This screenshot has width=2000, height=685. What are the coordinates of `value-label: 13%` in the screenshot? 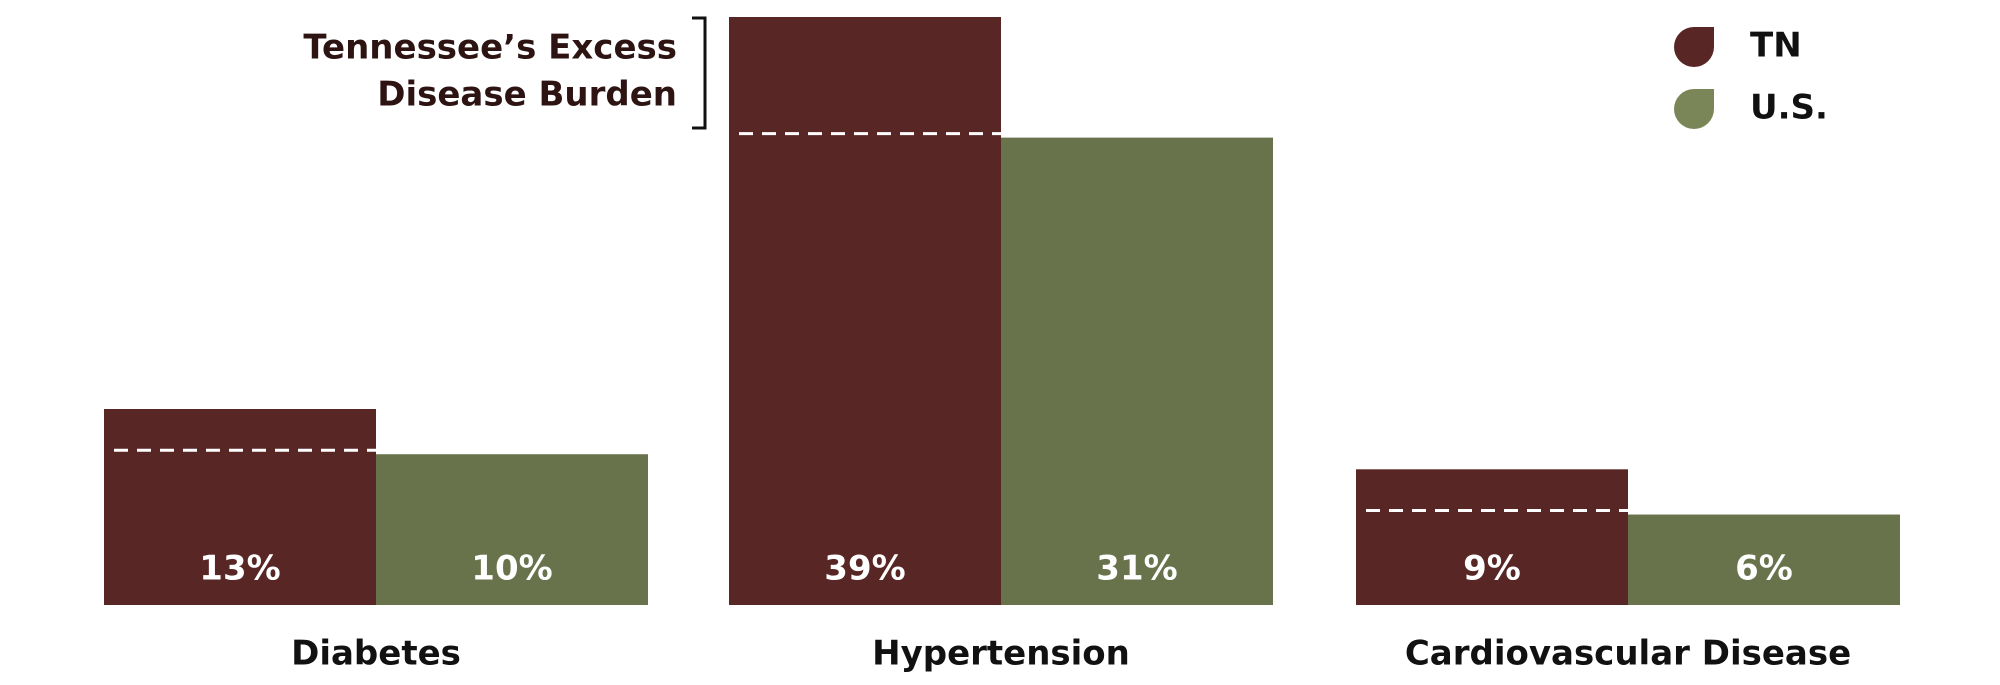 It's located at (239, 569).